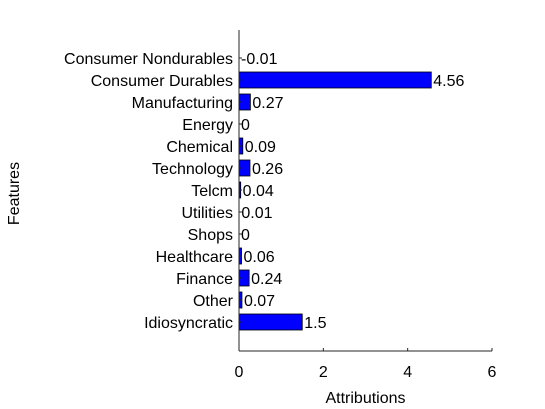 The image size is (545, 409). I want to click on category-label-11: Other, so click(213, 301).